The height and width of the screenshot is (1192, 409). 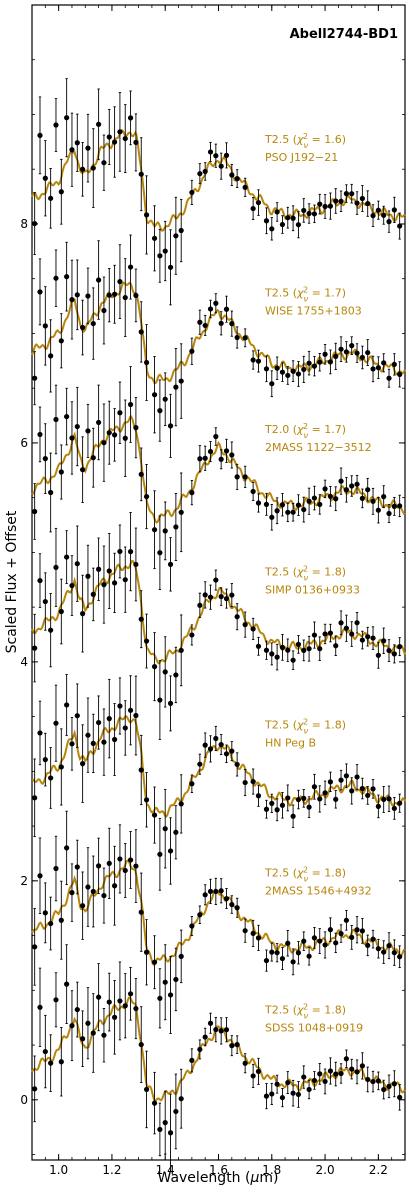 What do you see at coordinates (271, 1170) in the screenshot?
I see `x-tick-label: 1.8` at bounding box center [271, 1170].